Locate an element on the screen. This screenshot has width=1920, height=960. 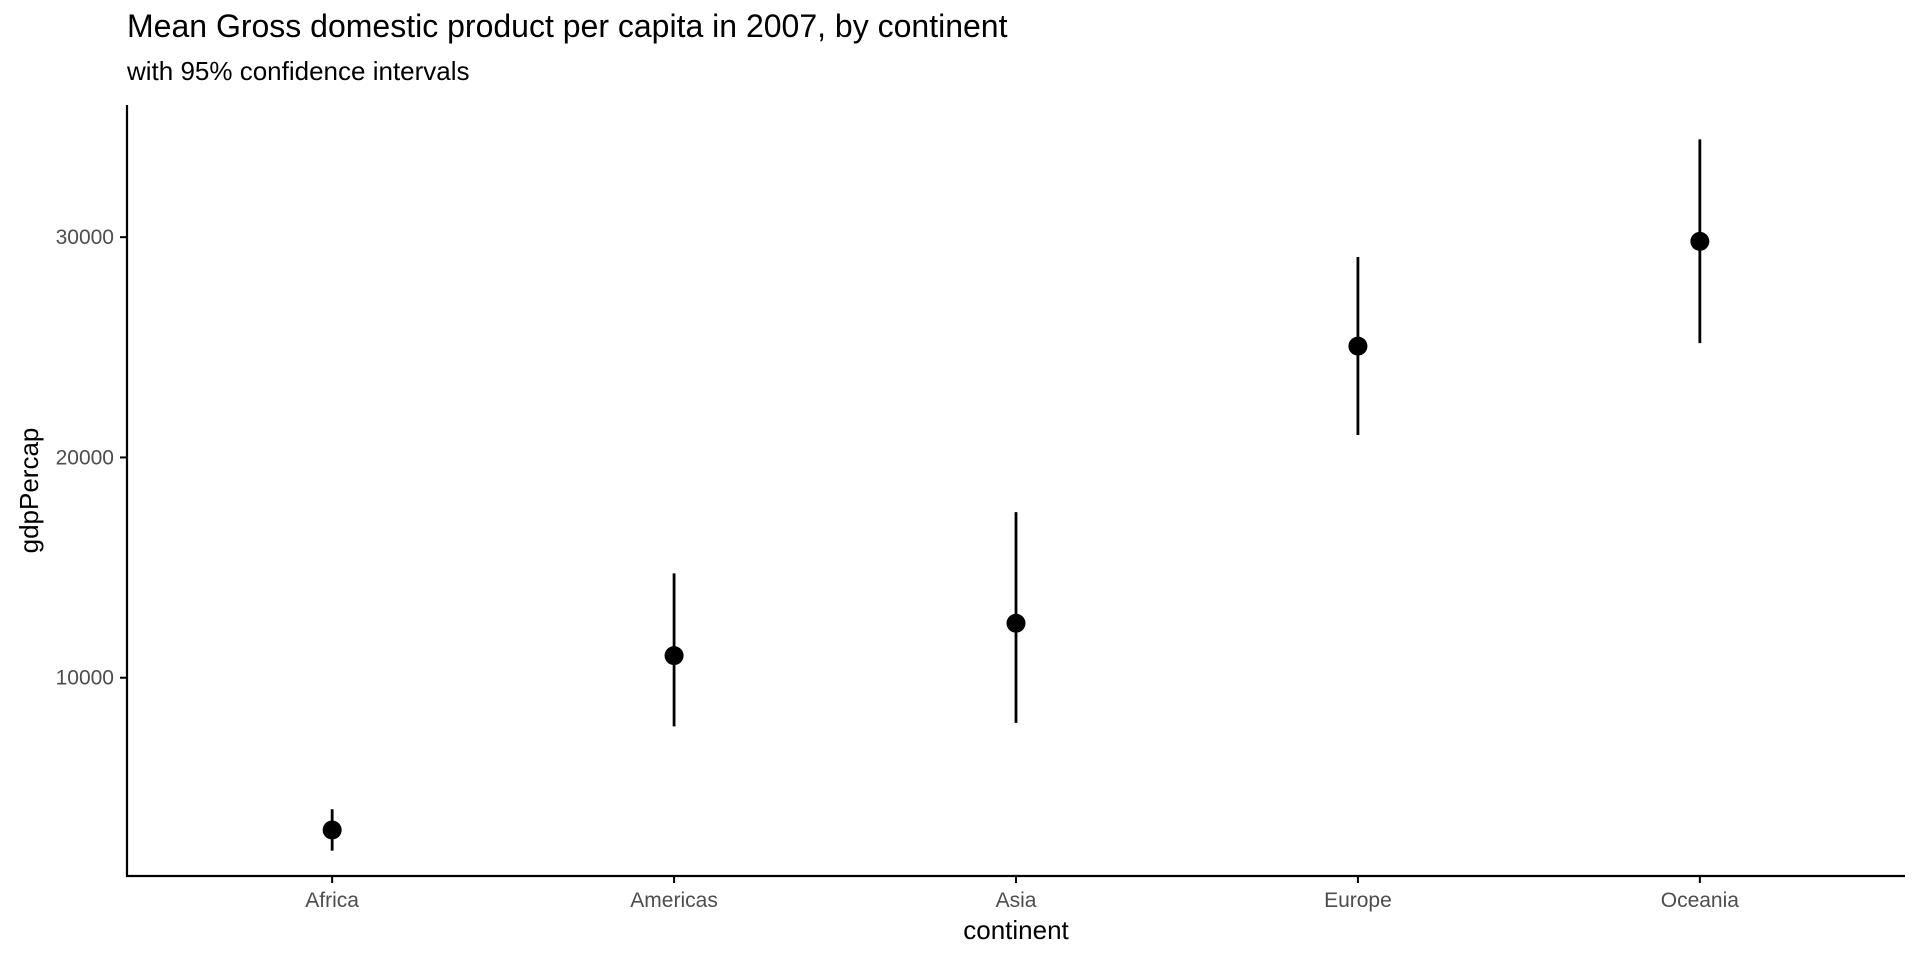
y-axis-ticks: 10000 20000 30000 is located at coordinates (91, 458).